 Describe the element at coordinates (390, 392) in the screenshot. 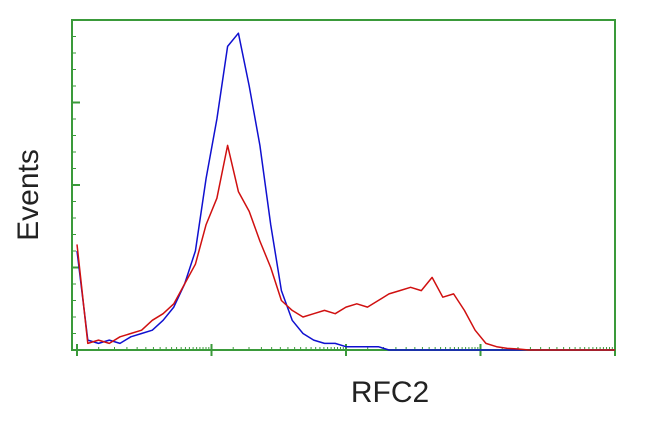

I see `x-axis-label: RFC2` at that location.